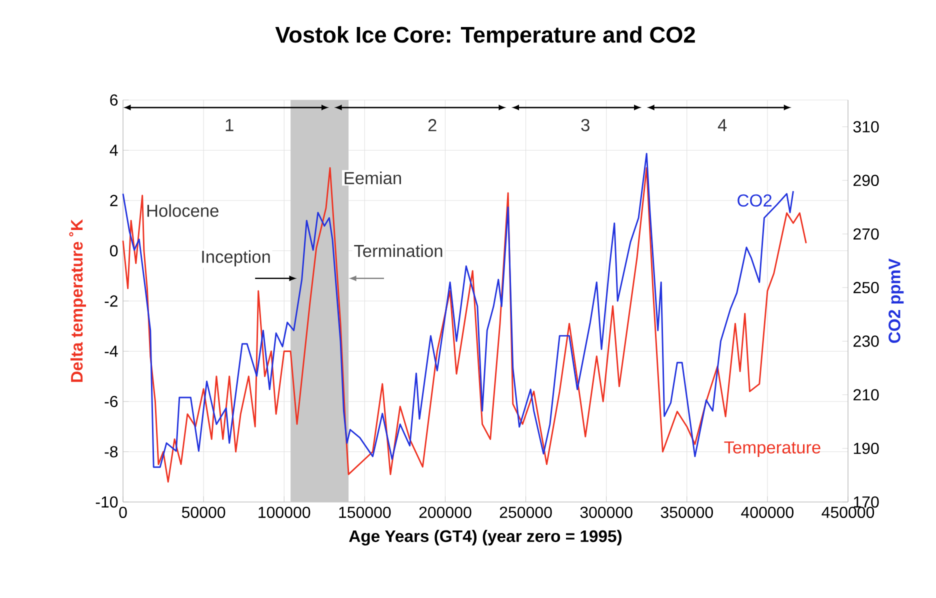 This screenshot has height=598, width=936. Describe the element at coordinates (526, 512) in the screenshot. I see `x-tick-label: 250000` at that location.